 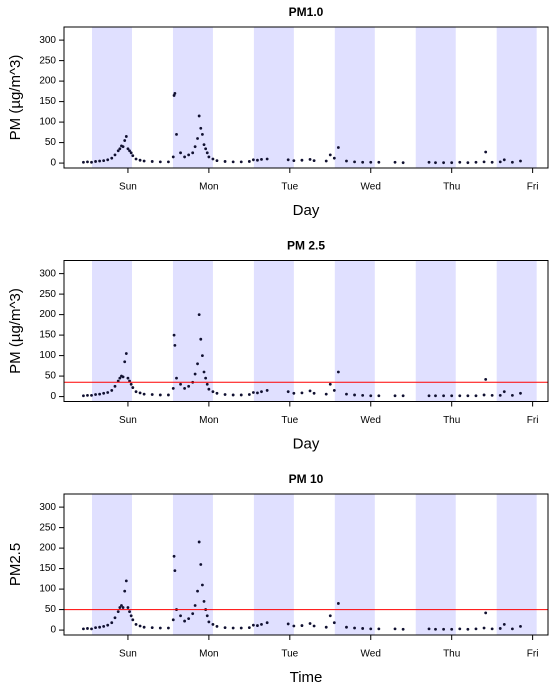 What do you see at coordinates (15, 564) in the screenshot?
I see `y-axis-label: PM2.5` at bounding box center [15, 564].